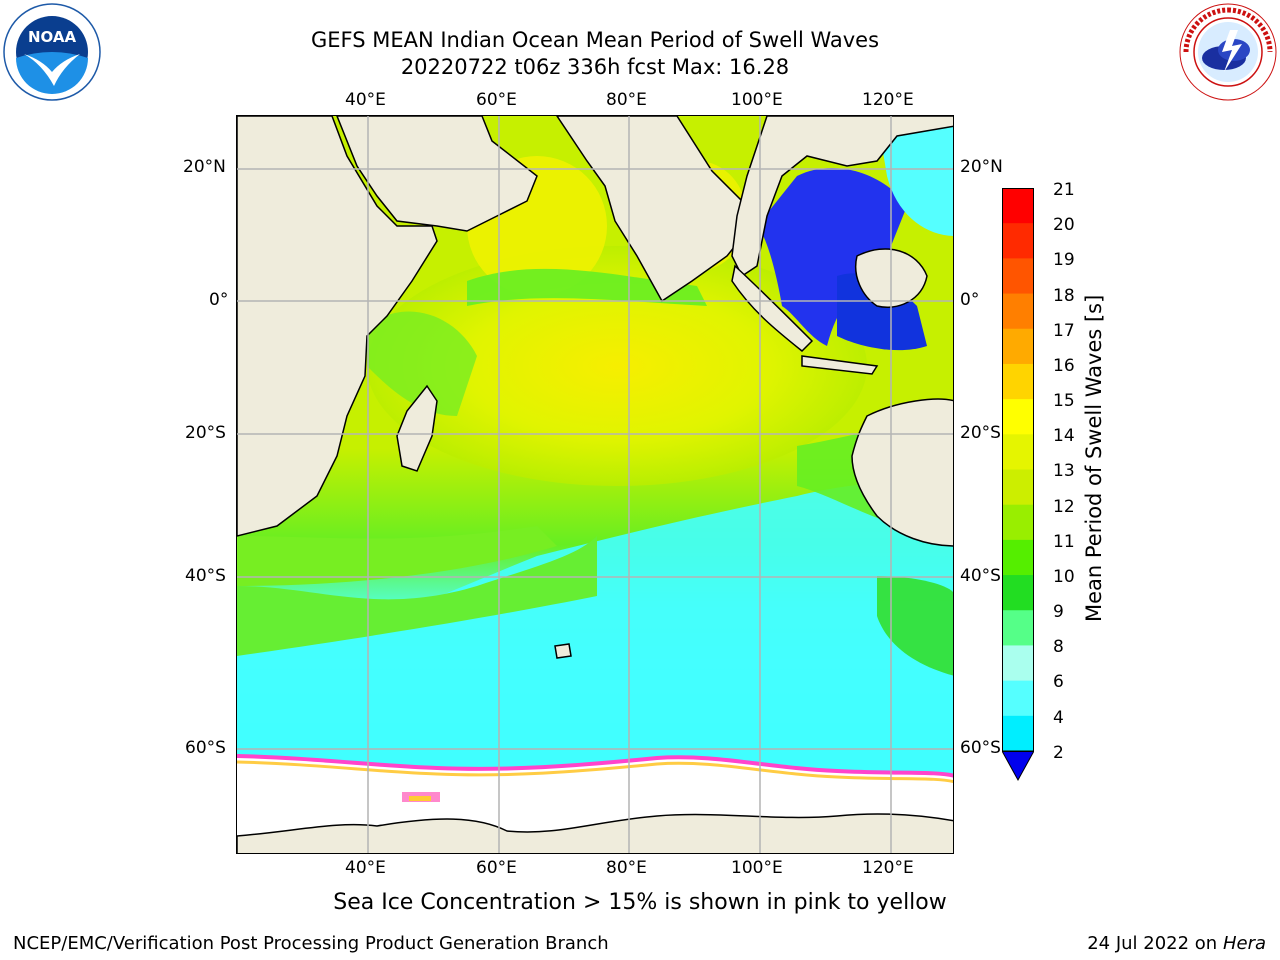  I want to click on lon-tick-top-60E: 60°E, so click(496, 100).